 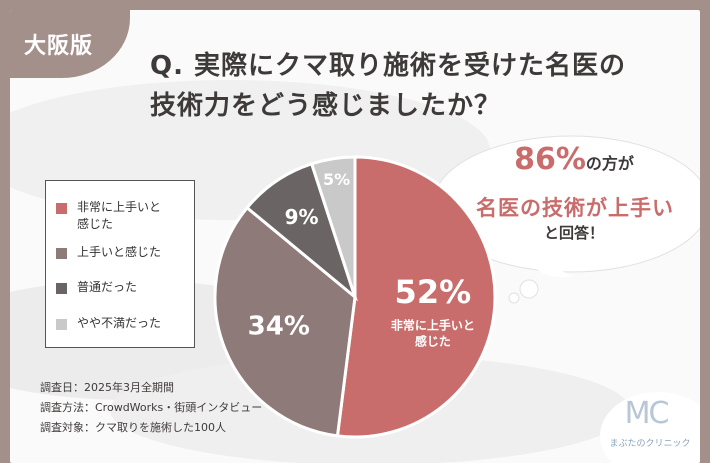 I want to click on slice-label-normal: 9%, so click(x=302, y=217).